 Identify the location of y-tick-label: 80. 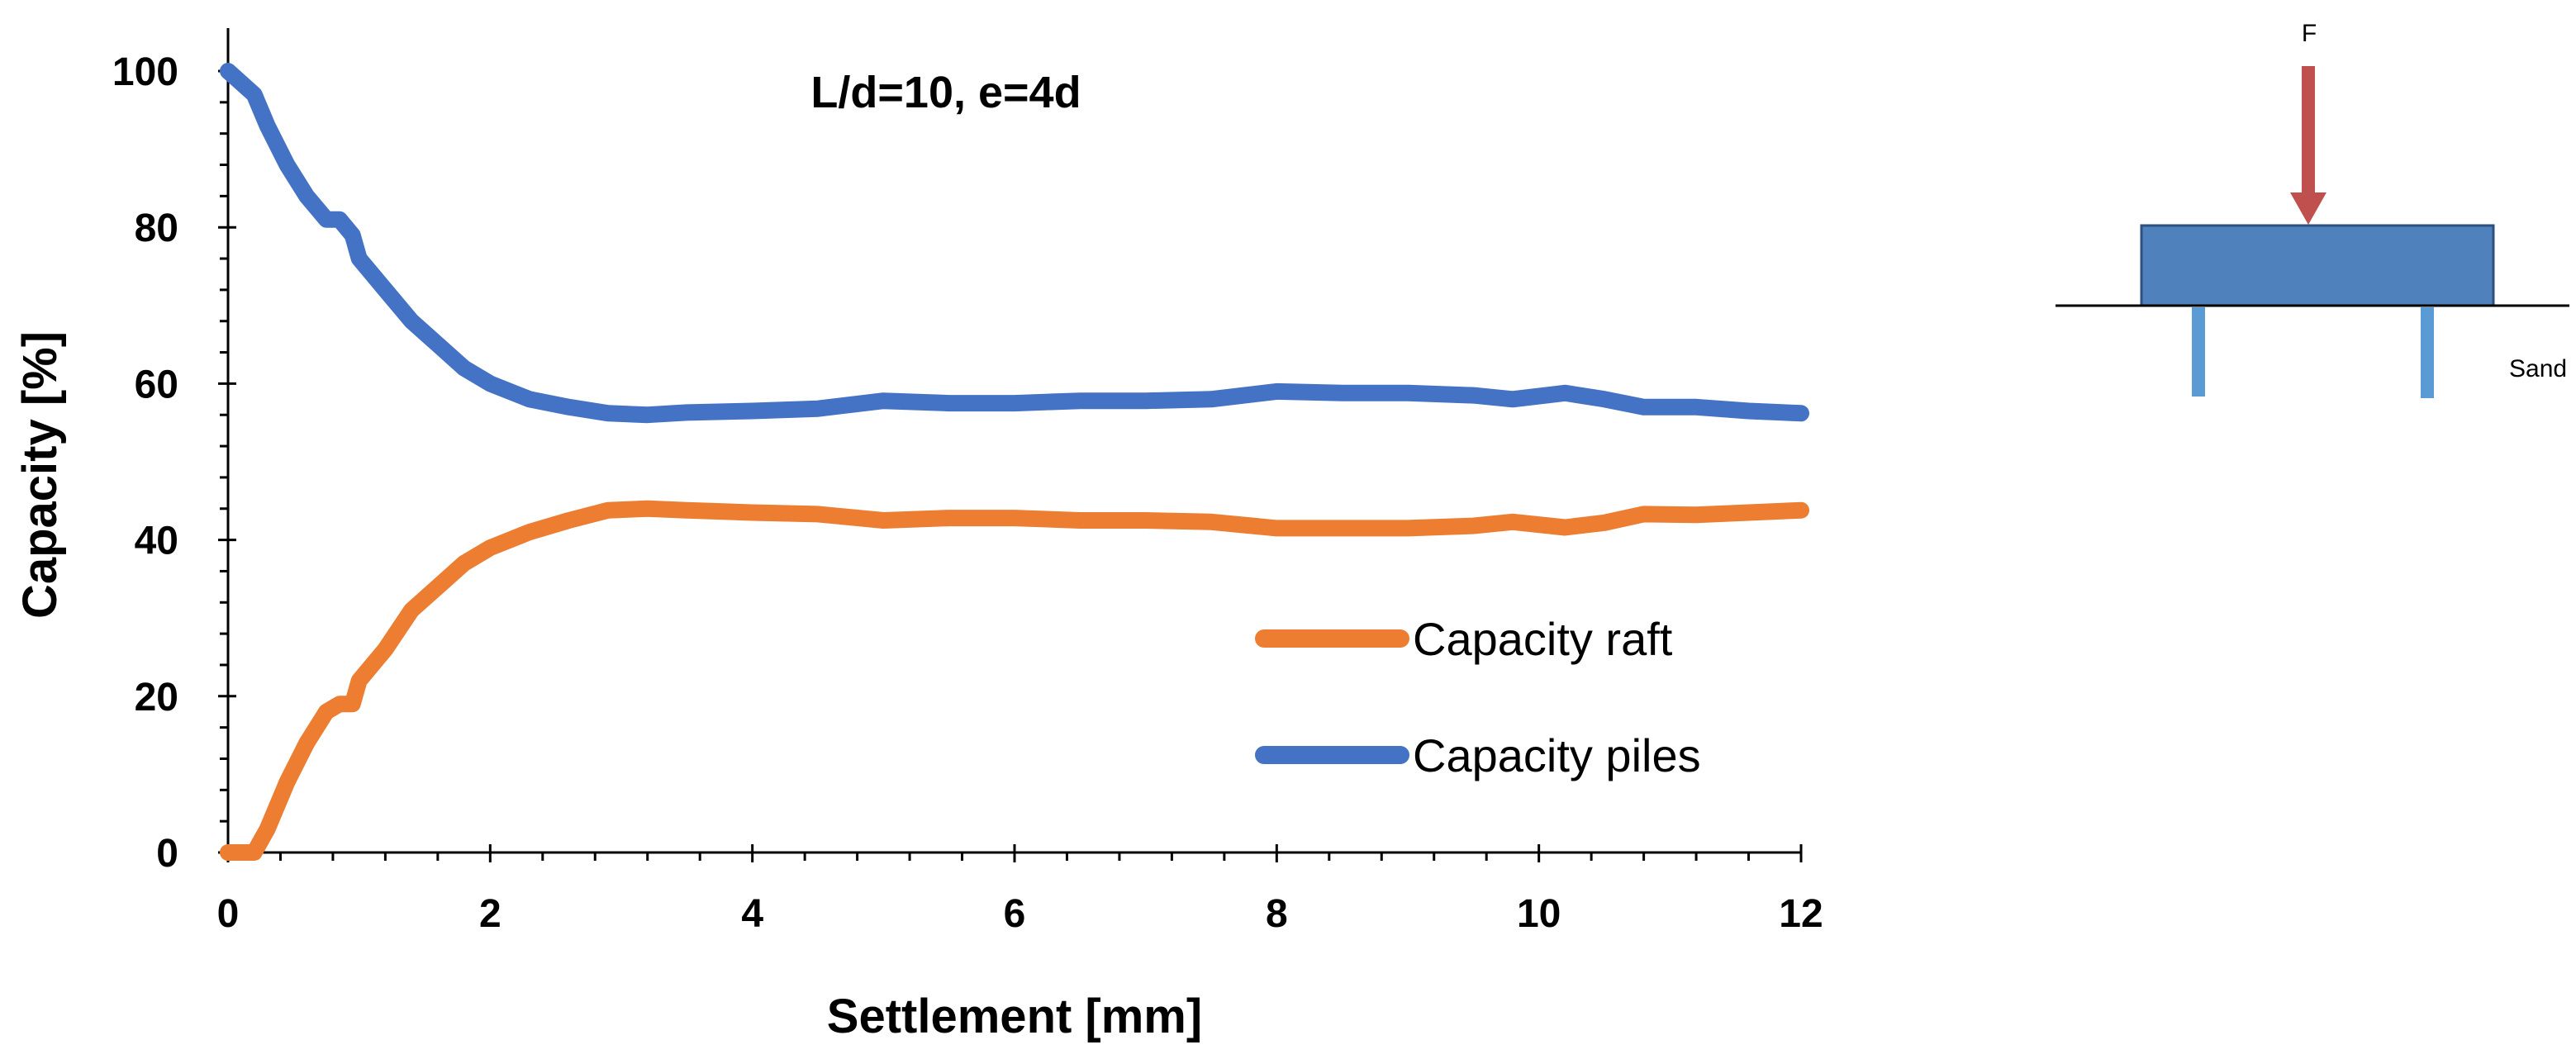
(156, 228).